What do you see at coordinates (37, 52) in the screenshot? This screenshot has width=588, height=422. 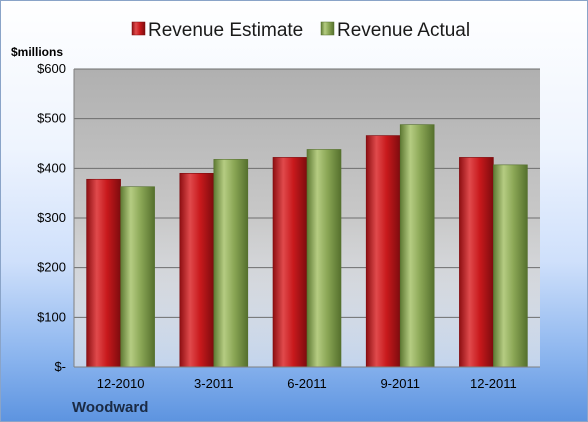 I see `y-axis-unit-label: $millions` at bounding box center [37, 52].